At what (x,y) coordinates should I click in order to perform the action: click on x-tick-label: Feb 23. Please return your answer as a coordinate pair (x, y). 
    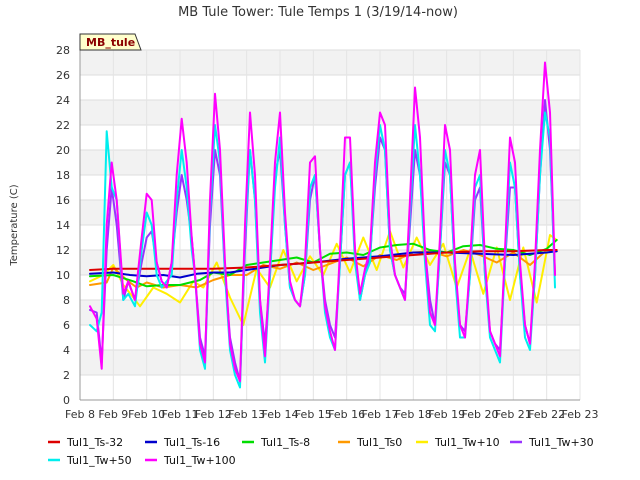
    Looking at the image, I should click on (580, 414).